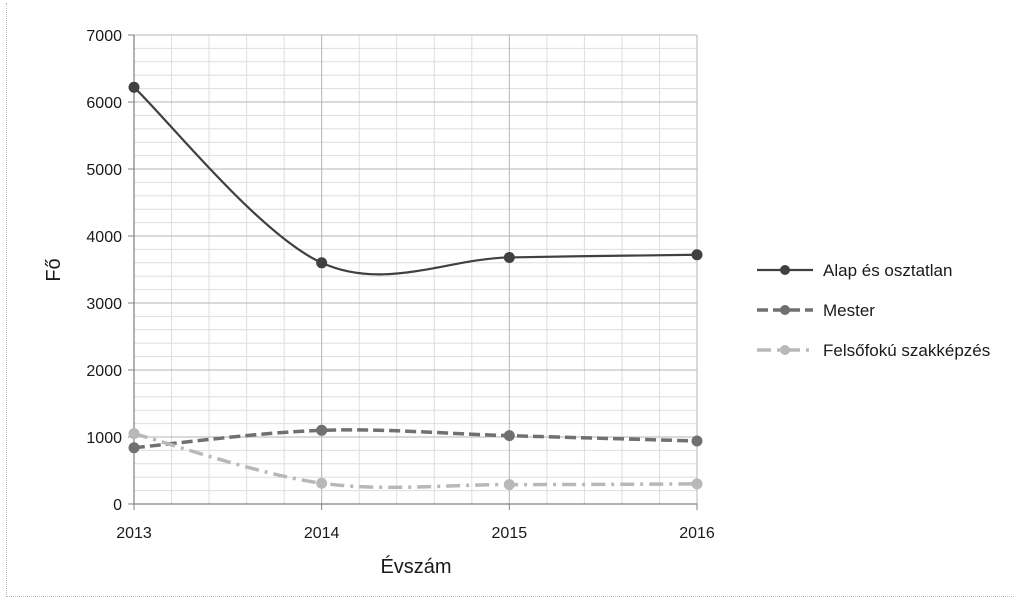 This screenshot has width=1020, height=601. Describe the element at coordinates (906, 350) in the screenshot. I see `legend-label: Felsőfokú szakképzés` at that location.